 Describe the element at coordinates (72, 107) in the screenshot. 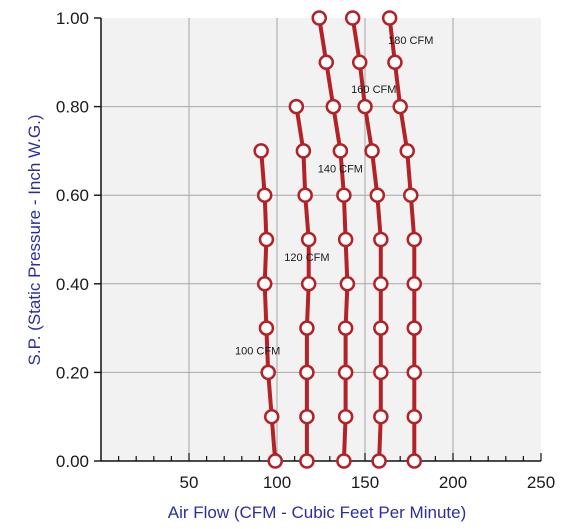

I see `y-tick-label: 0.80` at that location.